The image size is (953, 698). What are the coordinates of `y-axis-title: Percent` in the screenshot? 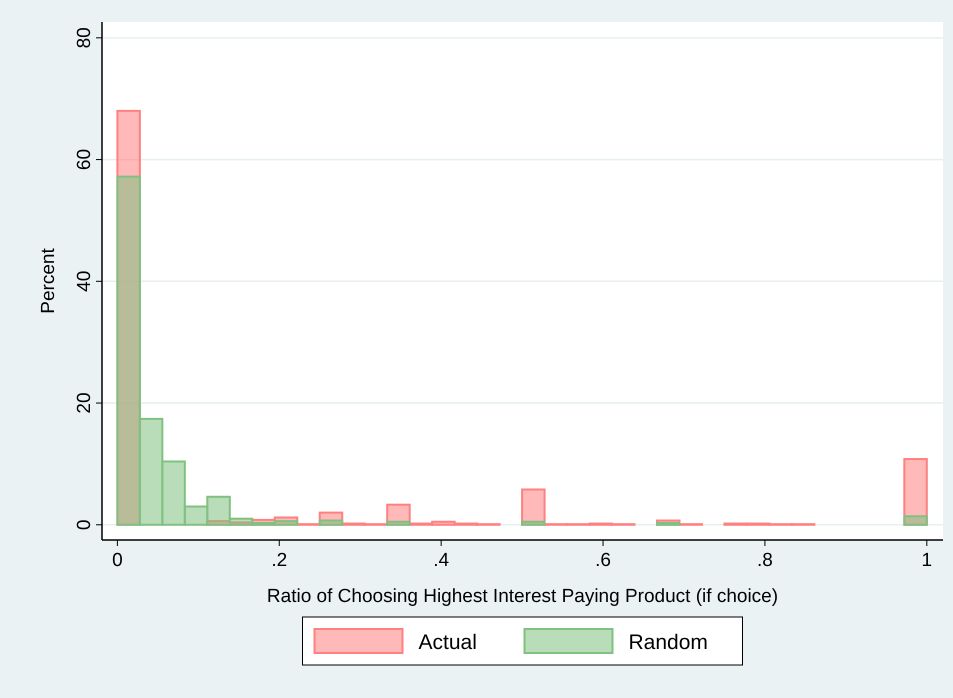 It's located at (48, 281).